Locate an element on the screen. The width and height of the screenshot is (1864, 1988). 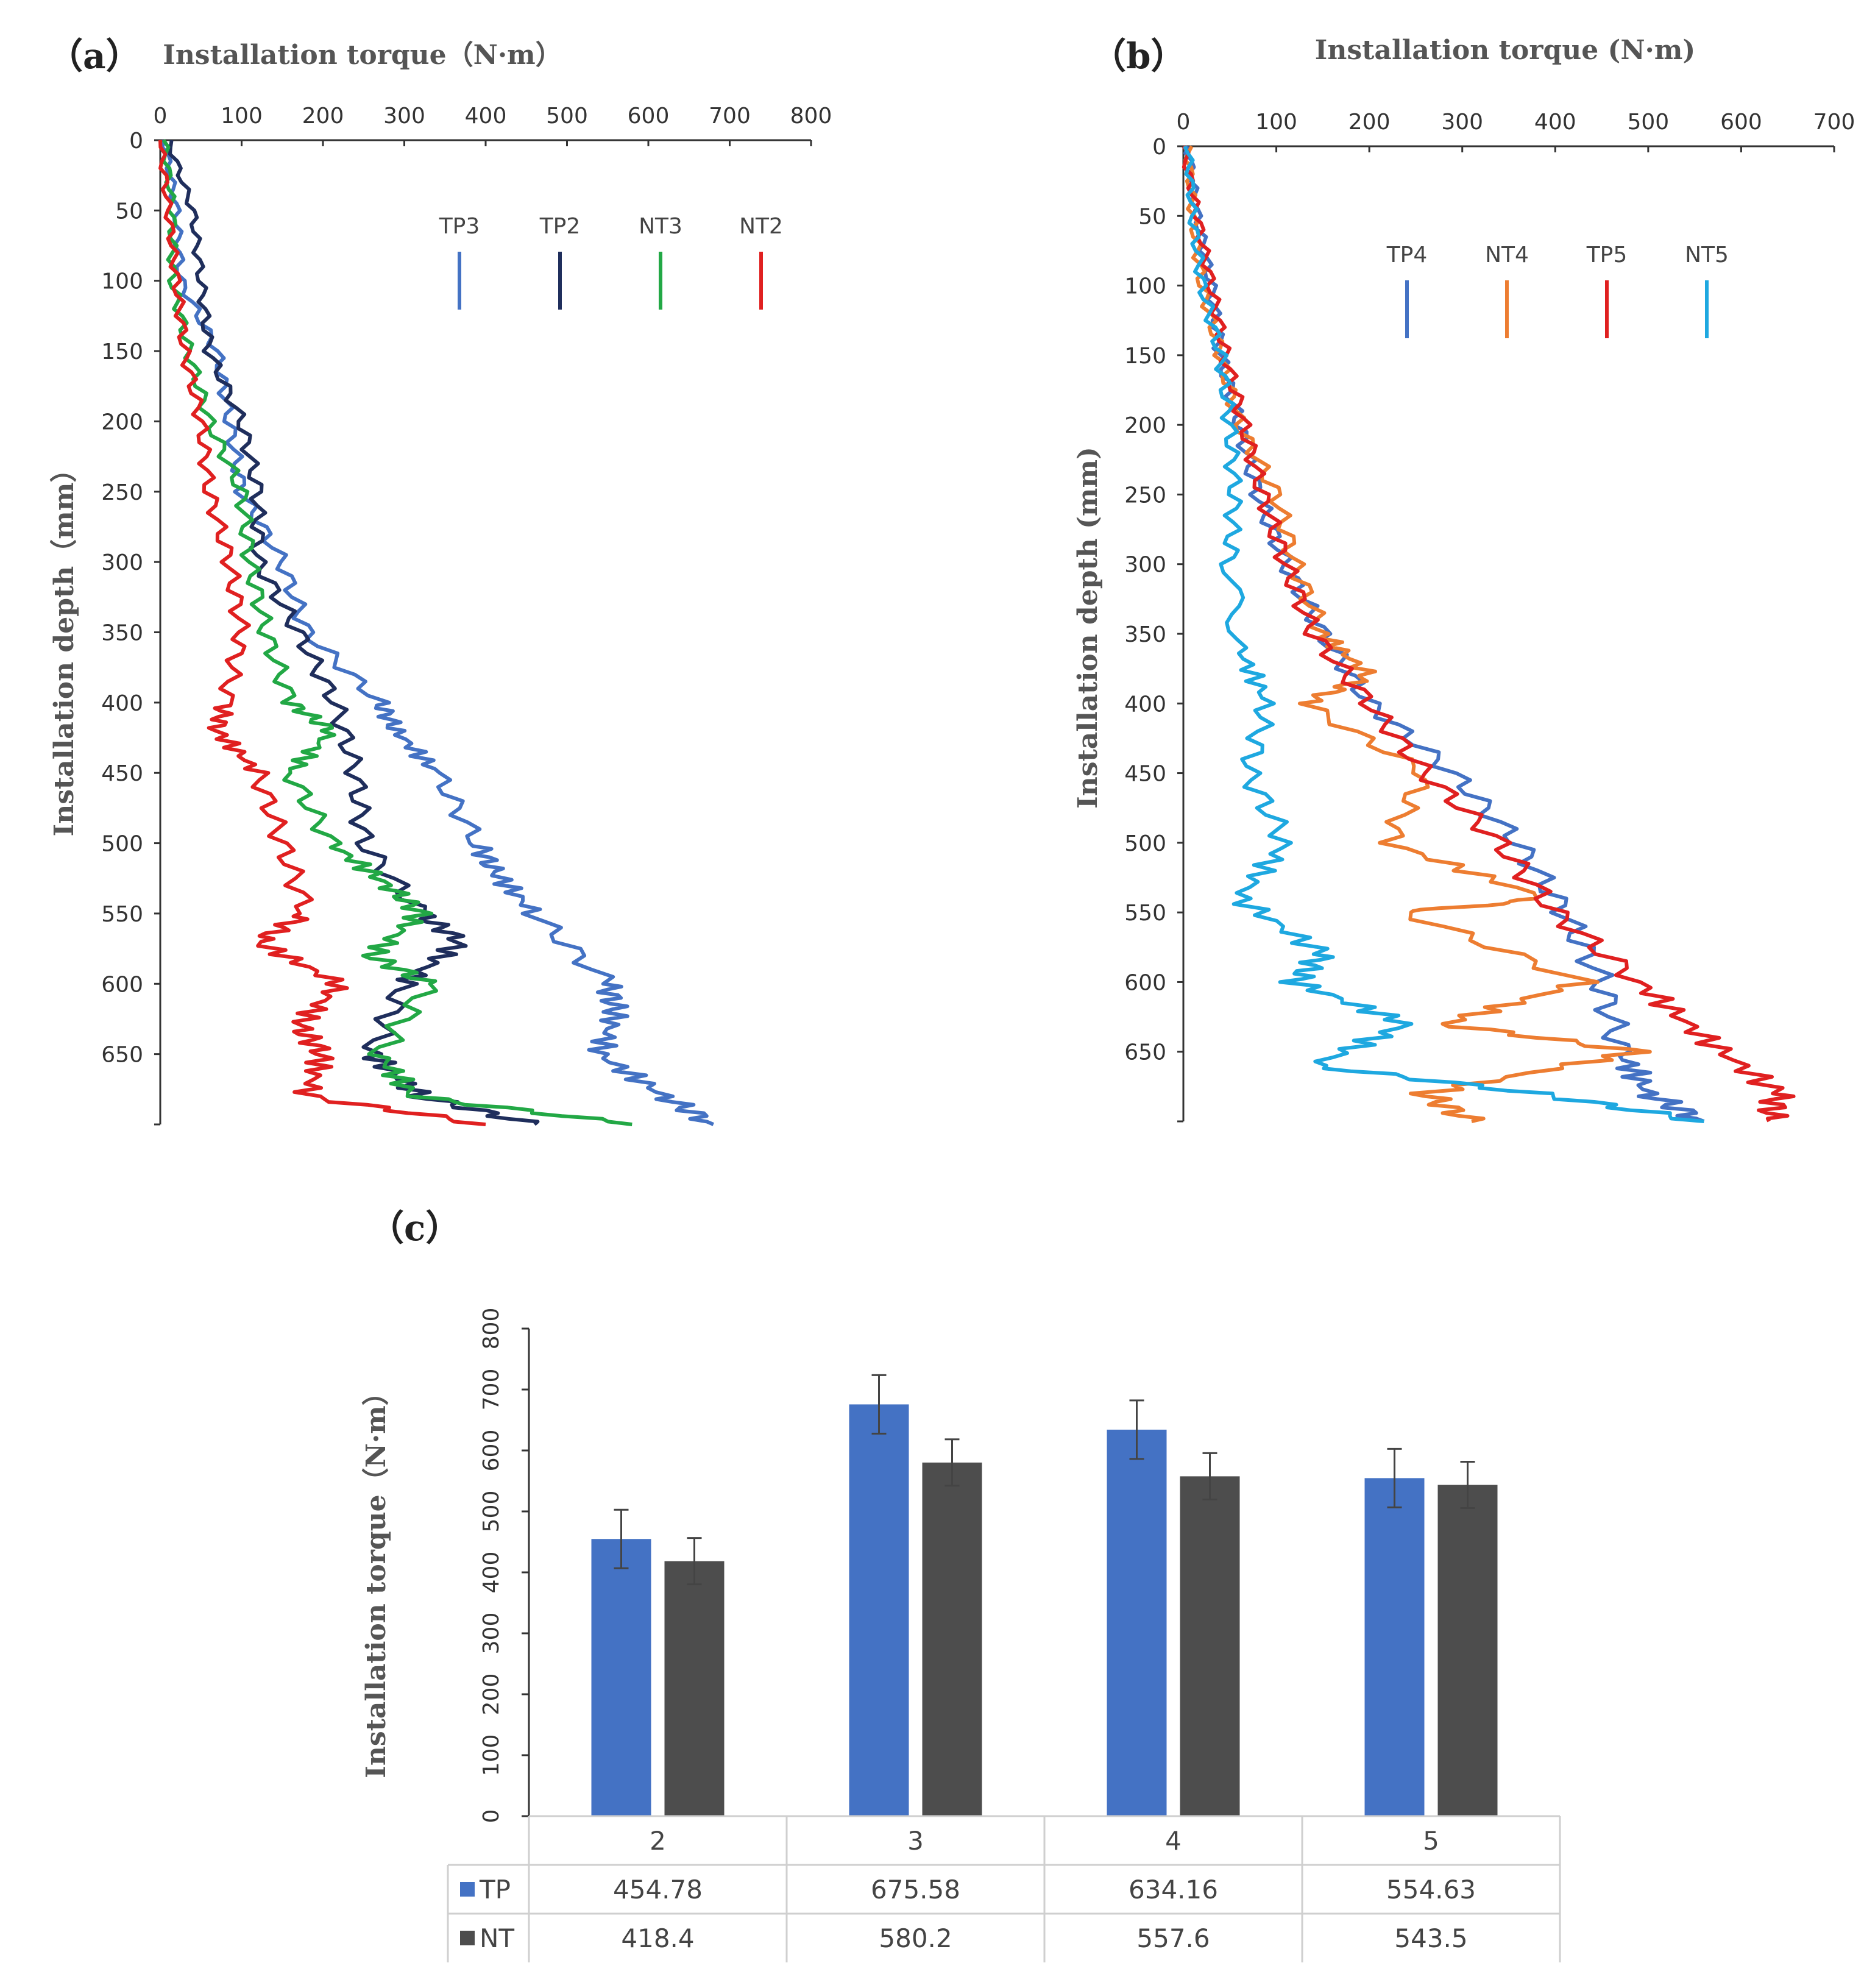
table-value: 543.5 is located at coordinates (1431, 1938).